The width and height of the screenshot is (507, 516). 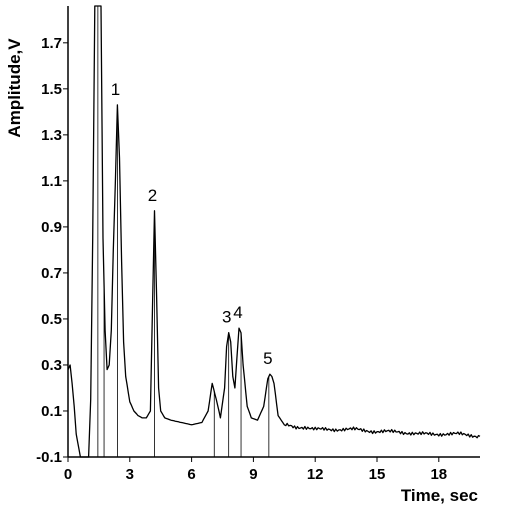 What do you see at coordinates (438, 474) in the screenshot?
I see `x-tick-label: 18` at bounding box center [438, 474].